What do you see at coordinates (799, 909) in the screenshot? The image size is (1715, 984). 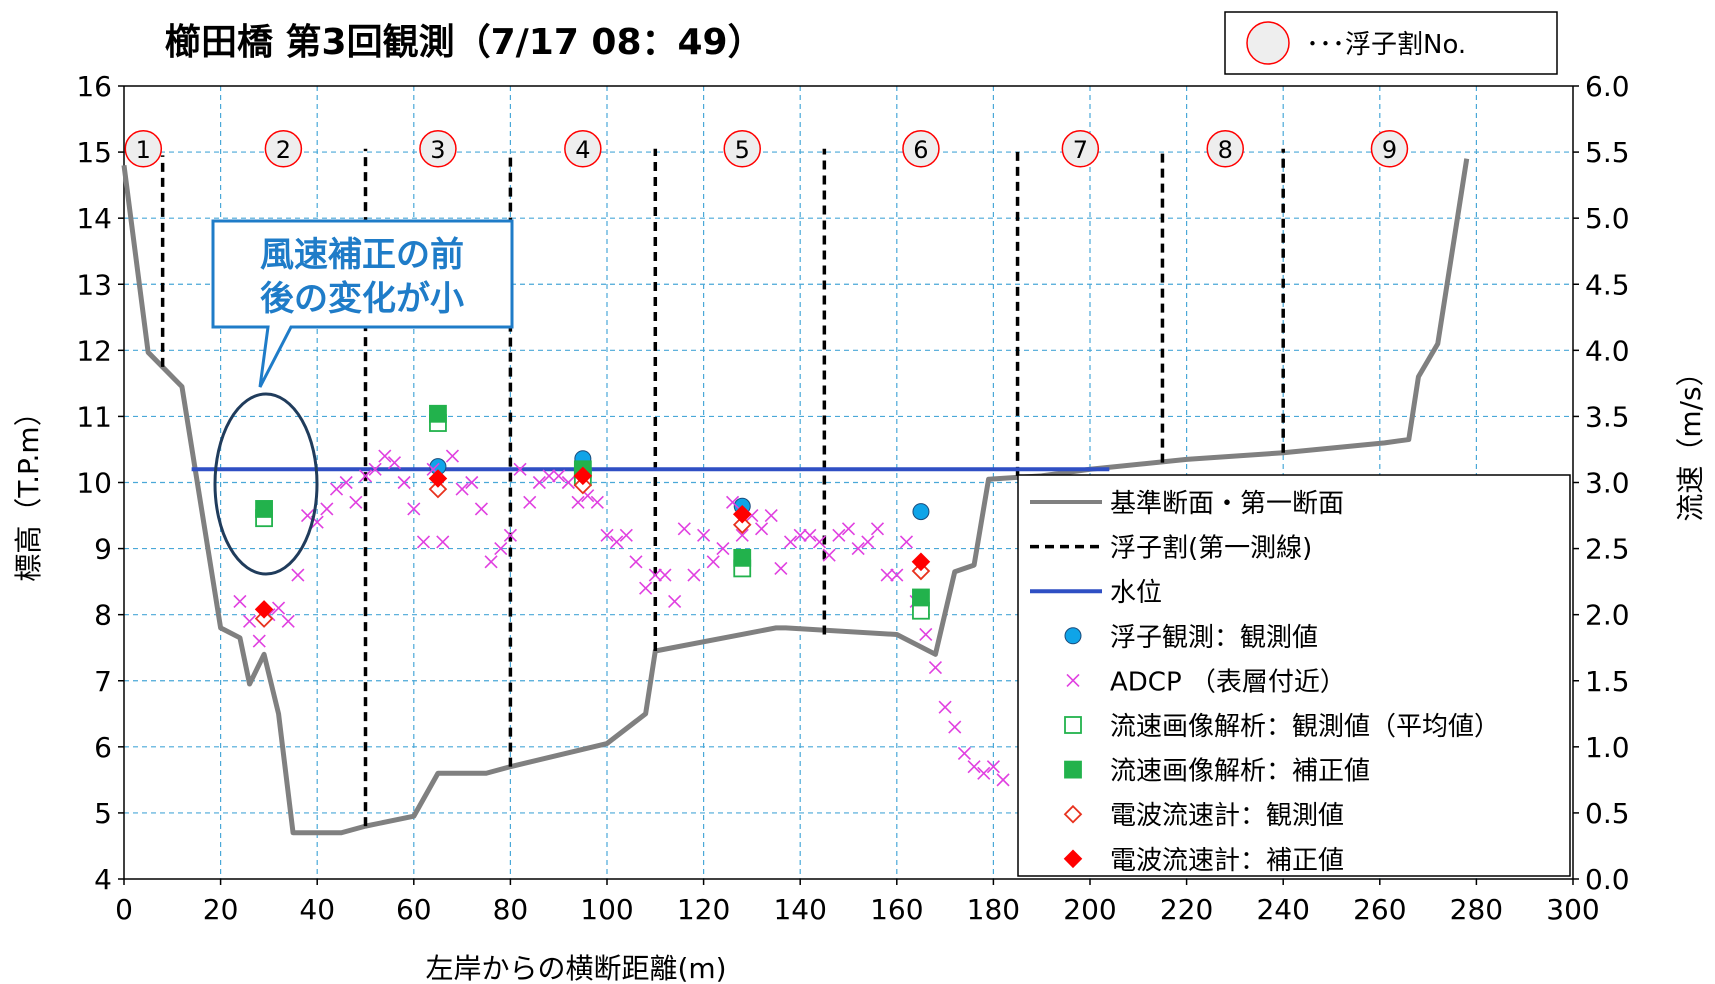 I see `x-tick-label: 140` at bounding box center [799, 909].